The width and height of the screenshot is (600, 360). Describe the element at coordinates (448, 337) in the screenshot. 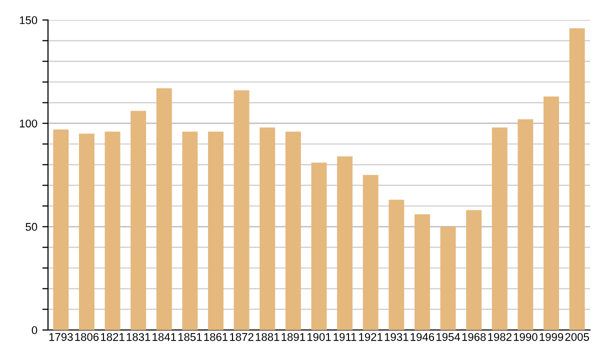

I see `x-tick-label: 1954` at that location.